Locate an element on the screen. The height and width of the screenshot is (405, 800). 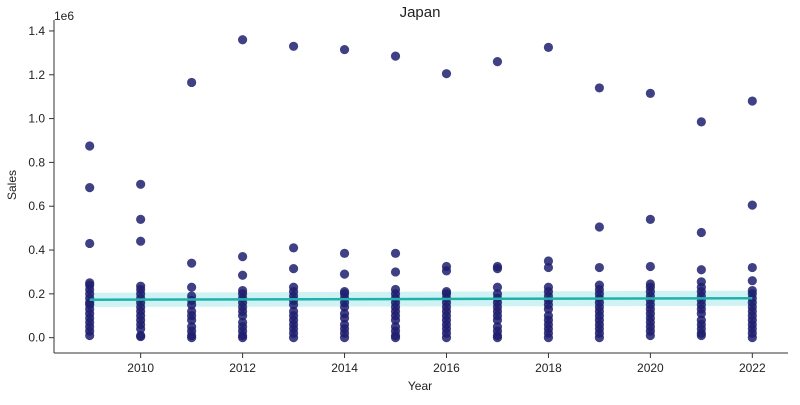
x-axis-label: Year is located at coordinates (420, 386).